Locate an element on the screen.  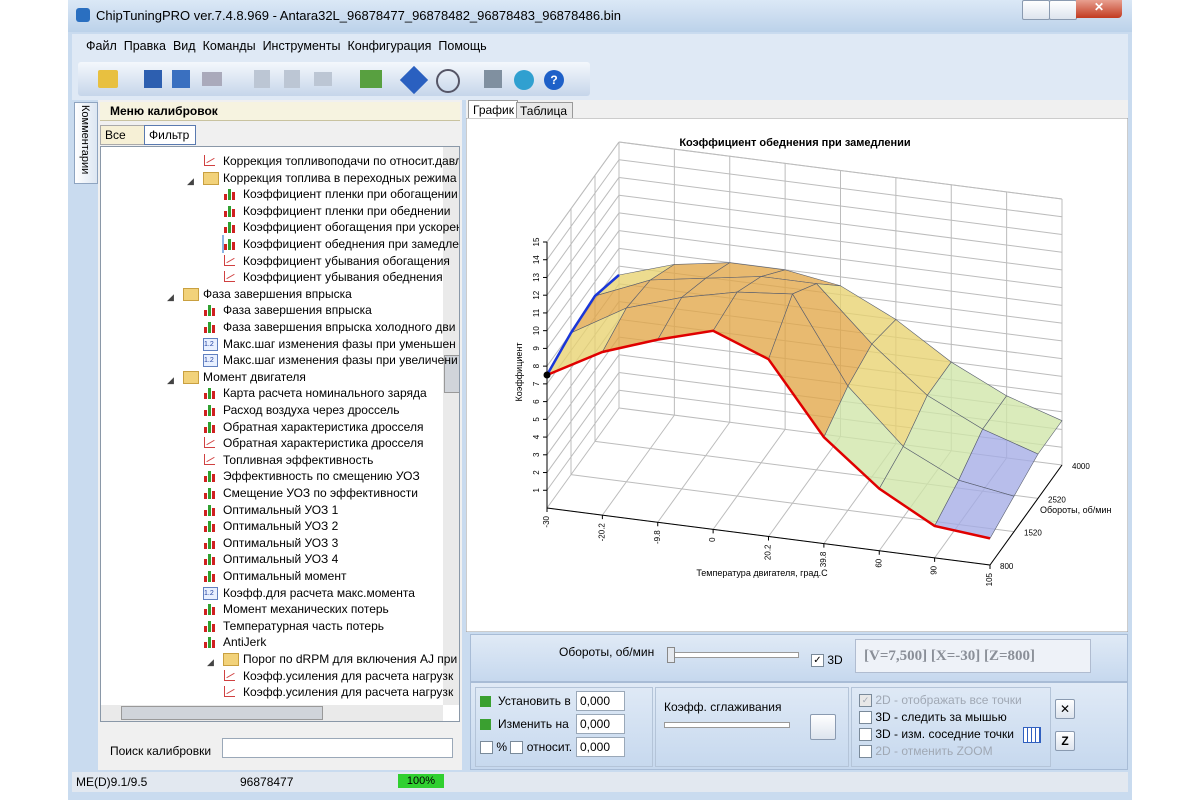
minimize-button is located at coordinates (1036, 10).